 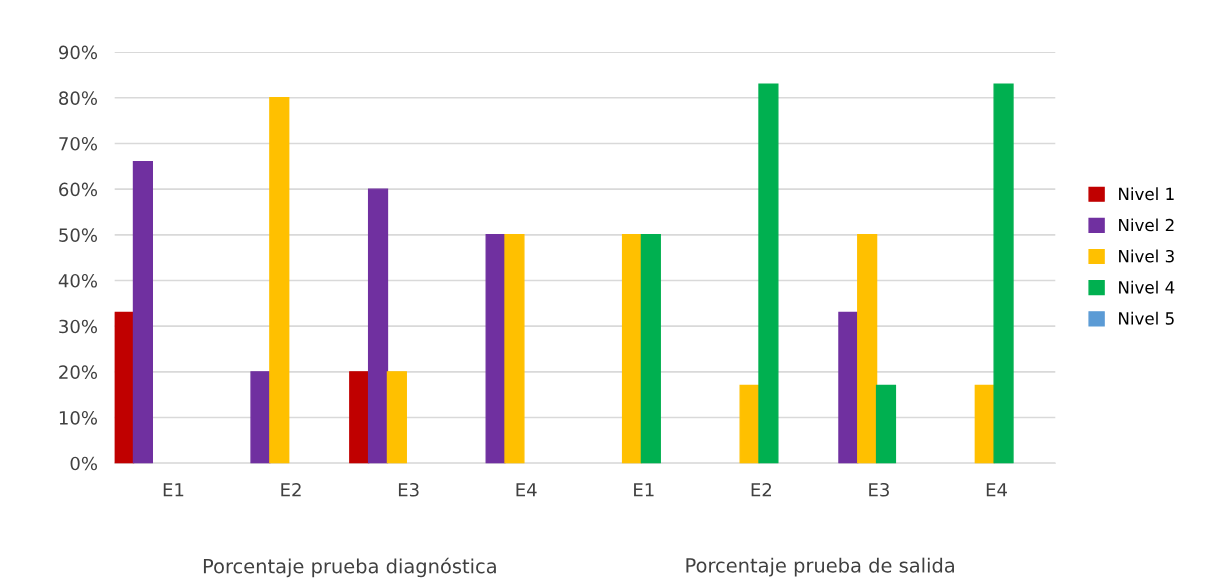 What do you see at coordinates (78, 98) in the screenshot?
I see `y-tick-label: 80%` at bounding box center [78, 98].